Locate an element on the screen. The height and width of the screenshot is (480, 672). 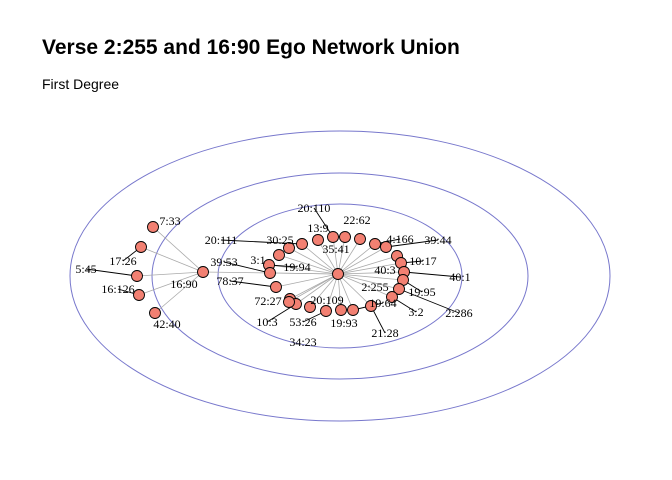
node-label-16-90: 16:90 is located at coordinates (183, 284).